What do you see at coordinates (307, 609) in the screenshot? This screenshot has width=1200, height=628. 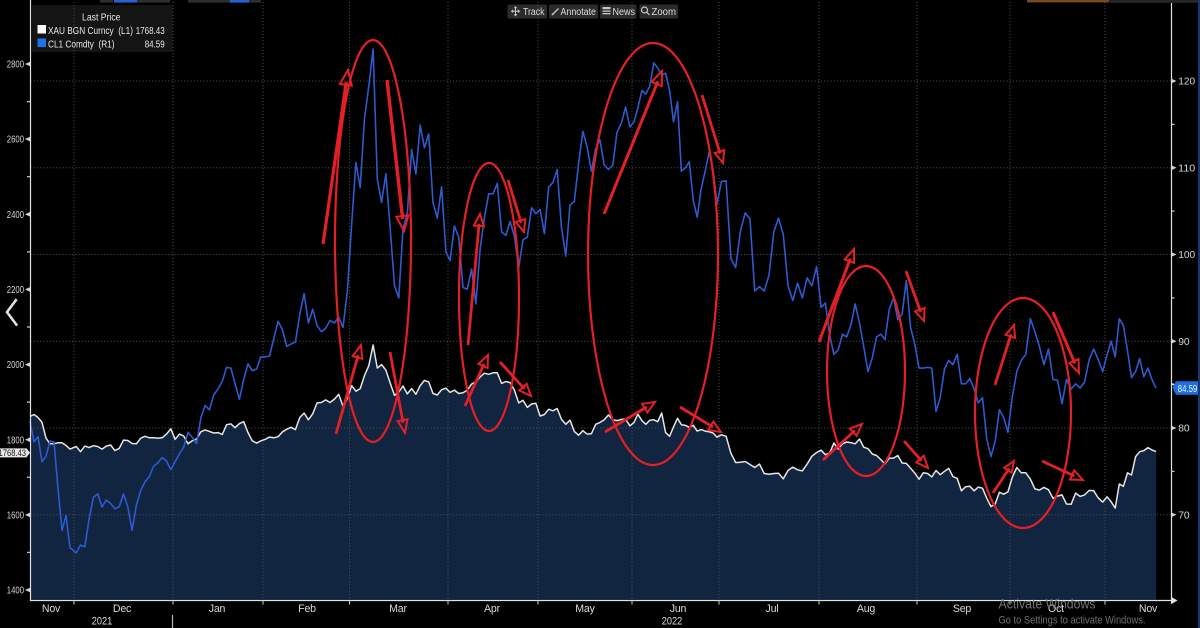 I see `svg-text: Feb` at bounding box center [307, 609].